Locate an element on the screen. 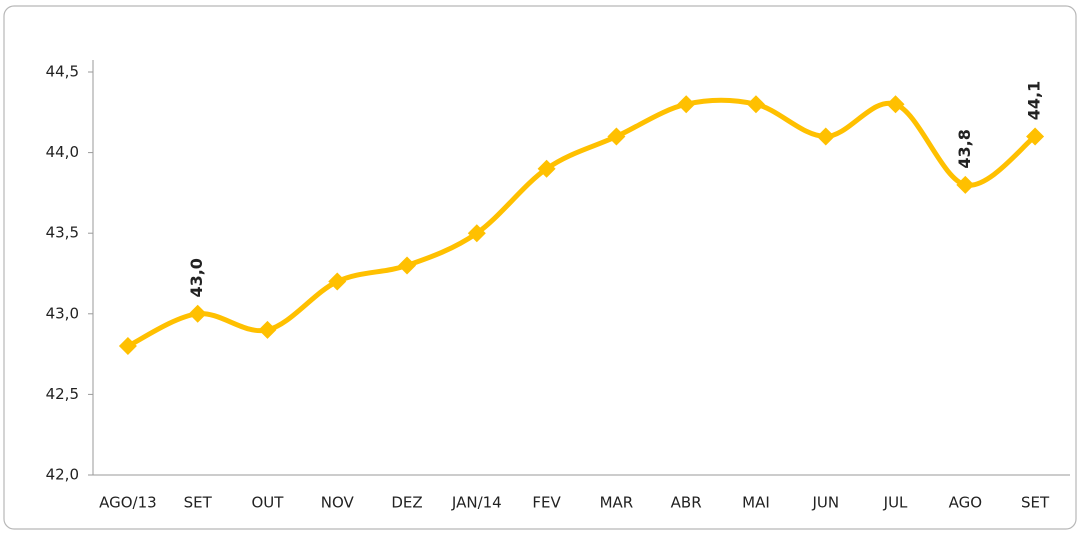 The width and height of the screenshot is (1080, 535). x-tick-label: JUN is located at coordinates (825, 503).